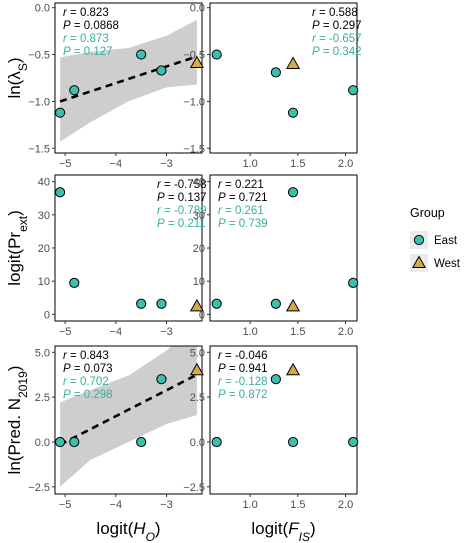 The image size is (474, 543). Describe the element at coordinates (158, 528) in the screenshot. I see `x-label-close: )` at that location.